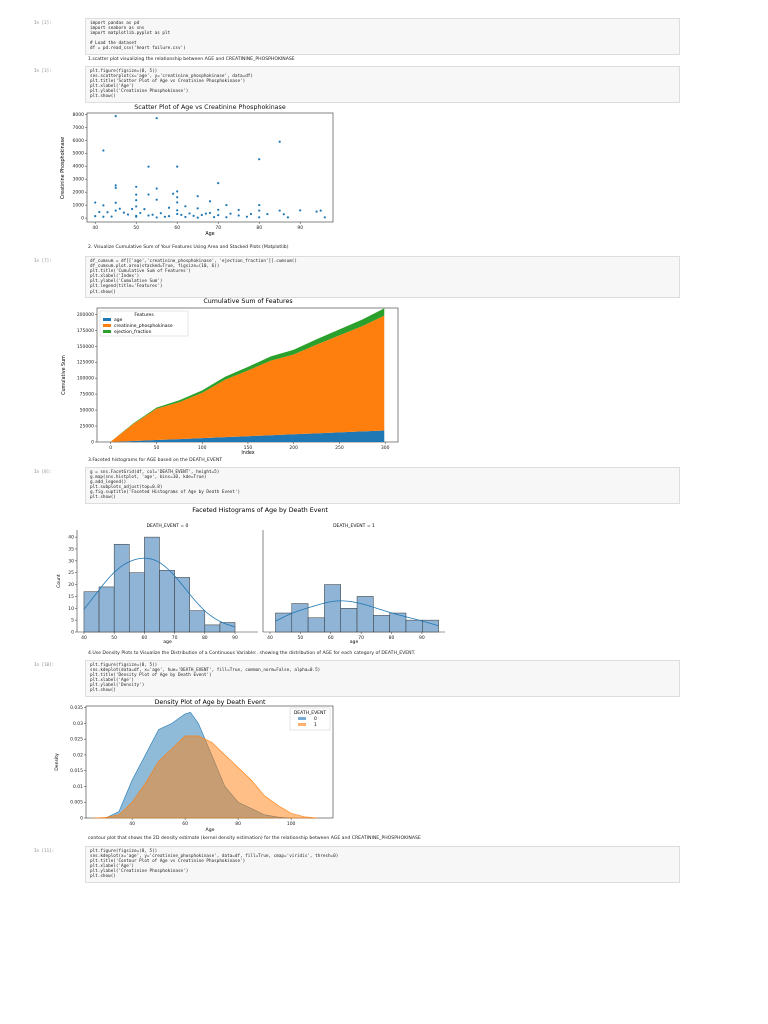  I want to click on y-tick-label: 40, so click(71, 538).